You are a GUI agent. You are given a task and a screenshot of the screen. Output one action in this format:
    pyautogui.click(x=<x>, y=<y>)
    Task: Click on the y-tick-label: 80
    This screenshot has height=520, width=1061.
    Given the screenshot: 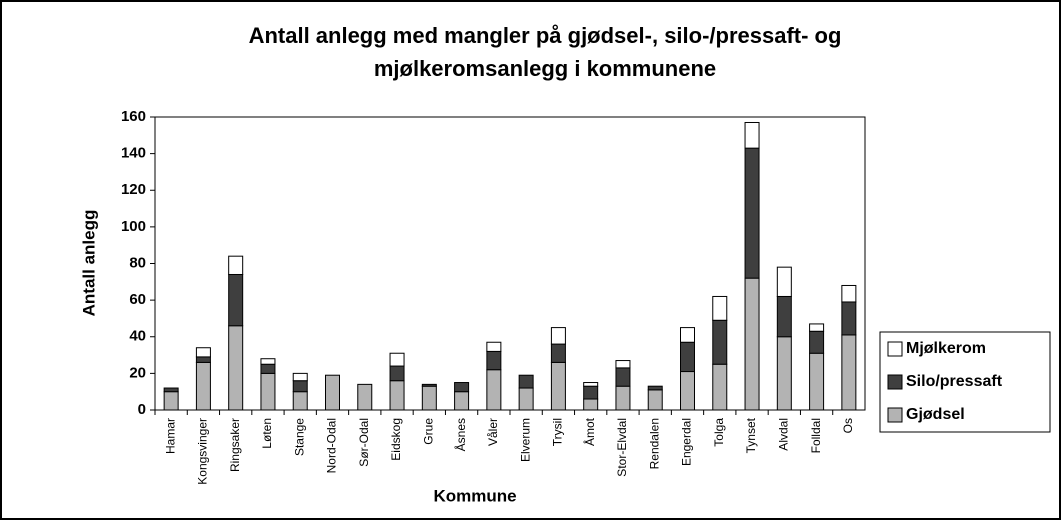 What is the action you would take?
    pyautogui.click(x=137, y=262)
    